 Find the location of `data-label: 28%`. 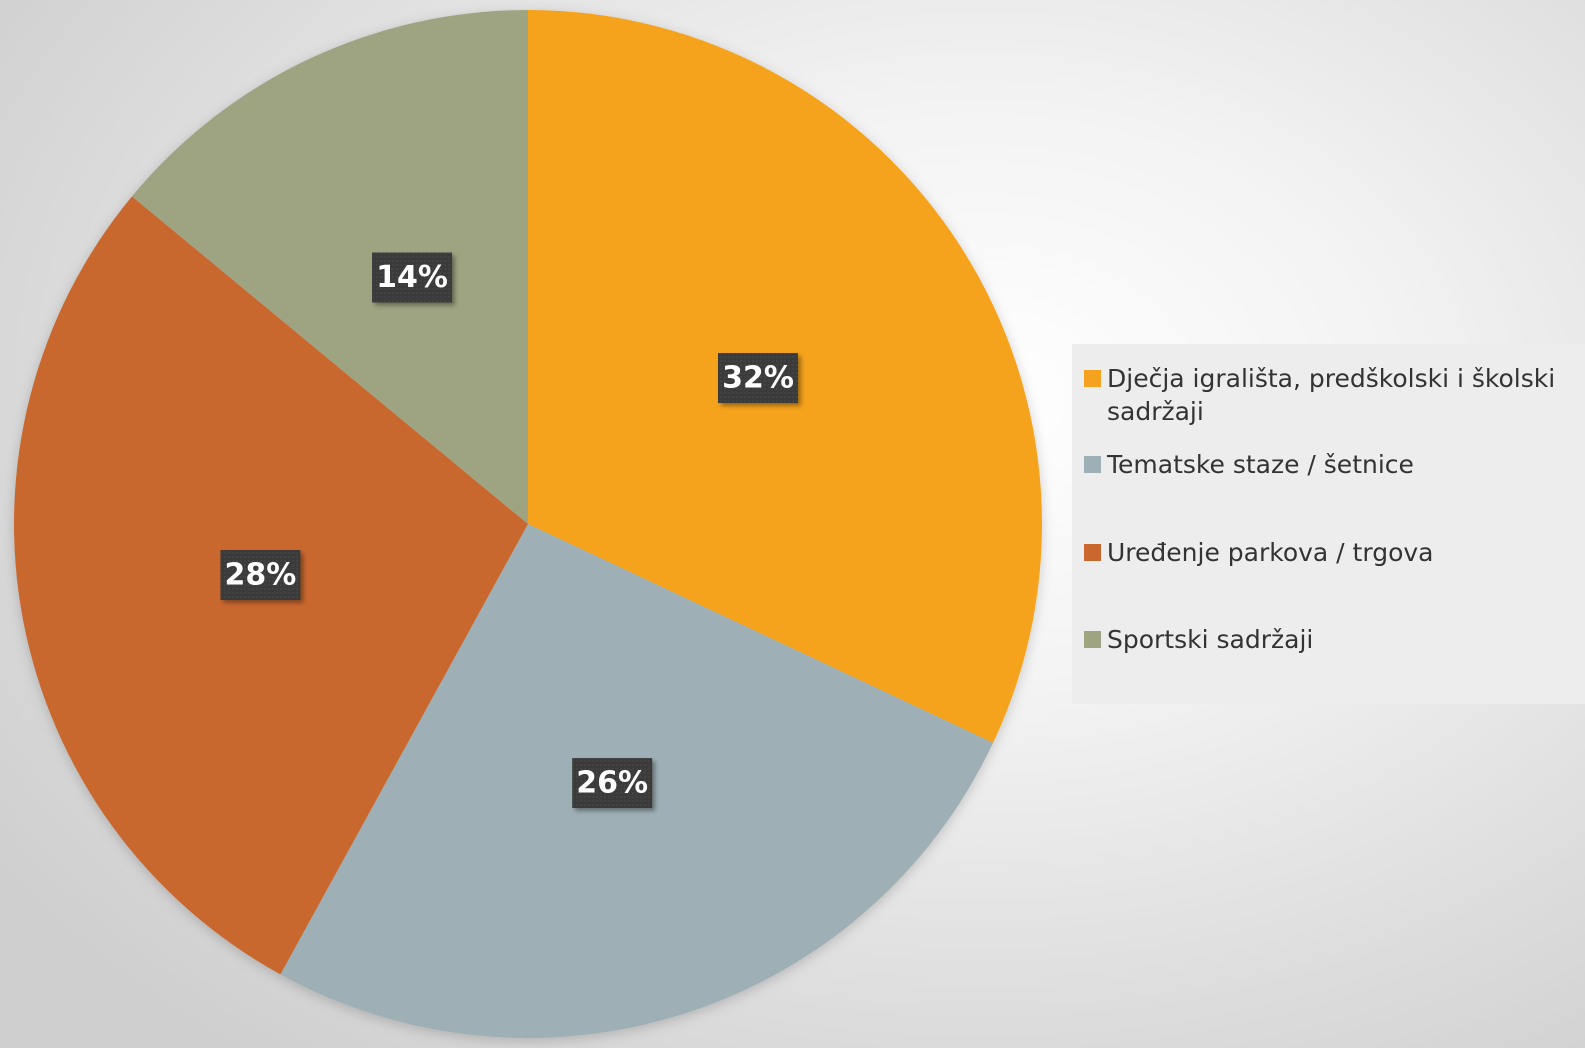

data-label: 28% is located at coordinates (260, 575).